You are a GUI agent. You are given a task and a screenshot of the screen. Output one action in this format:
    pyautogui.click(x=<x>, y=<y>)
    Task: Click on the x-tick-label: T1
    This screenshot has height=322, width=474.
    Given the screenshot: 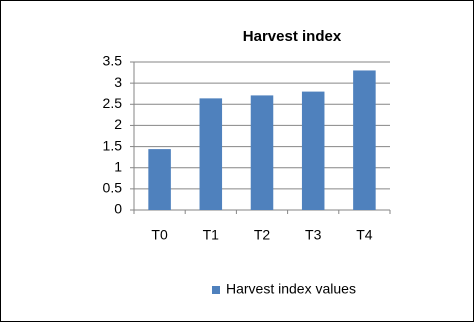 What is the action you would take?
    pyautogui.click(x=211, y=235)
    